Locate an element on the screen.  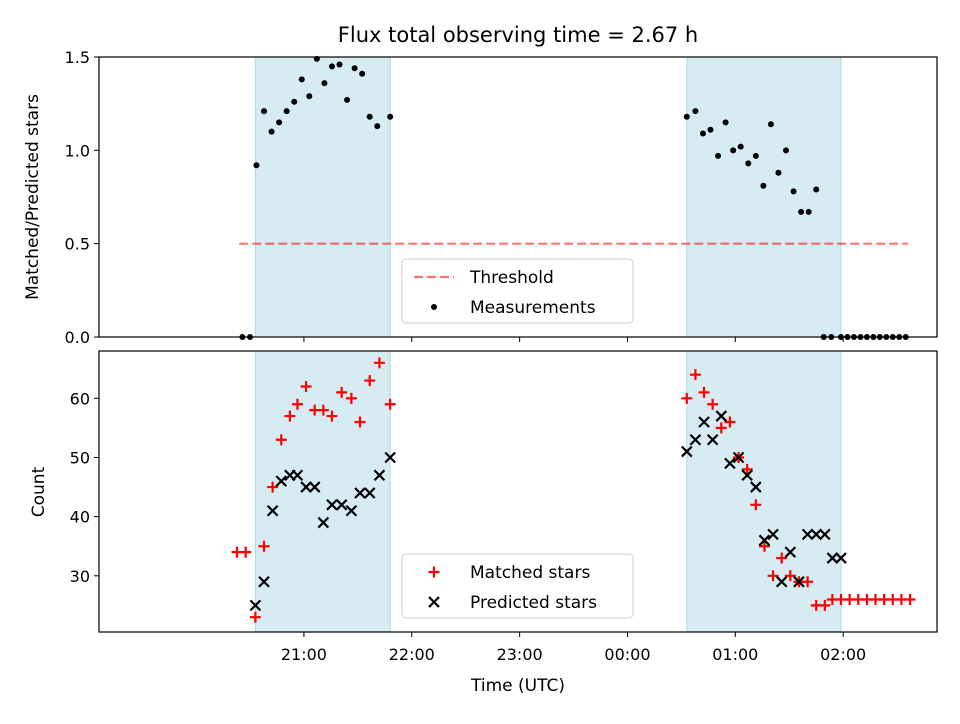
top-legend-label: Threshold is located at coordinates (511, 278).